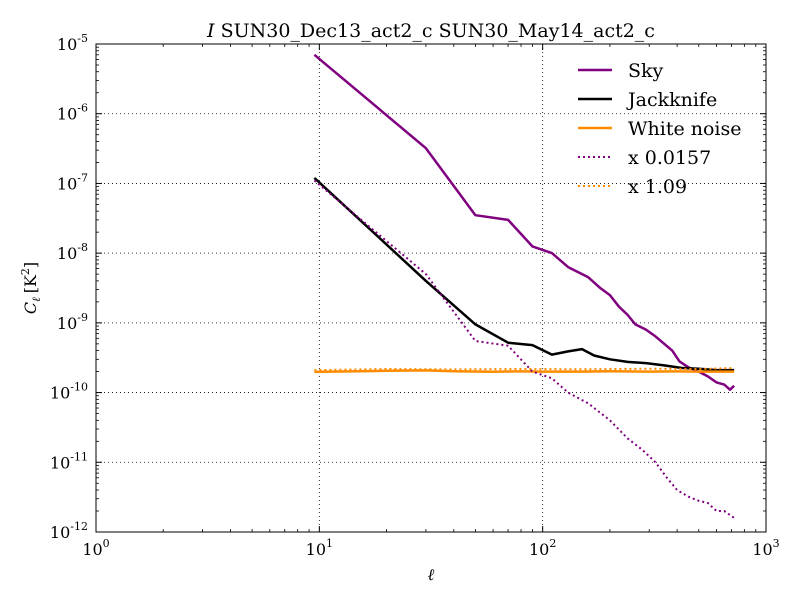  What do you see at coordinates (210, 31) in the screenshot?
I see `title-italic: I` at bounding box center [210, 31].